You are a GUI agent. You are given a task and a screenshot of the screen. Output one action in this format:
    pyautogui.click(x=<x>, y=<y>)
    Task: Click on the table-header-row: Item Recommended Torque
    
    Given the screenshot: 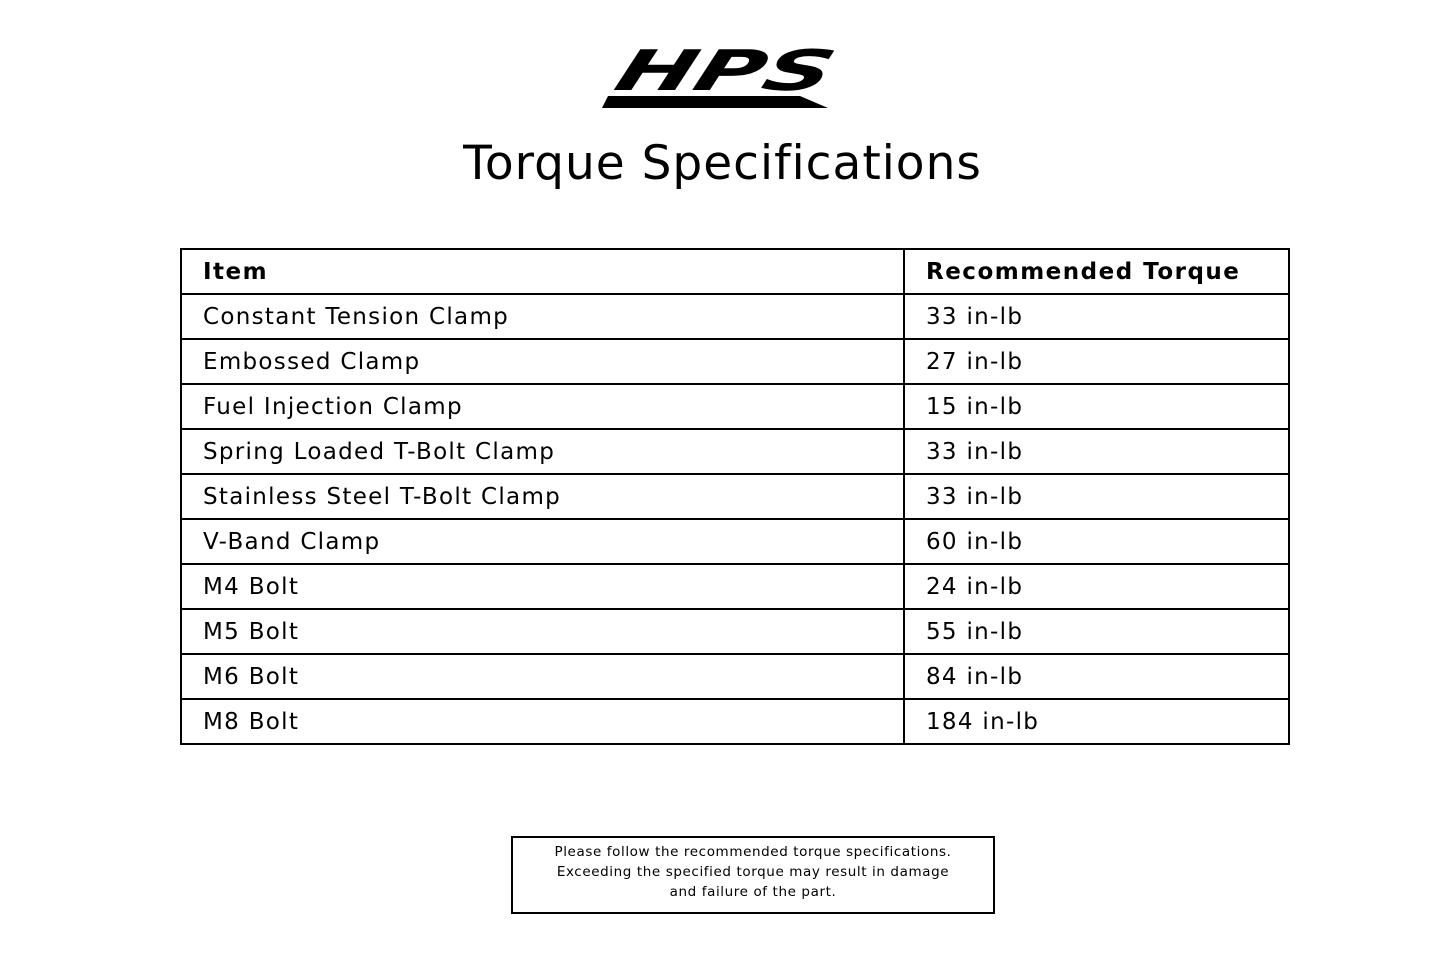 What is the action you would take?
    pyautogui.click(x=735, y=271)
    